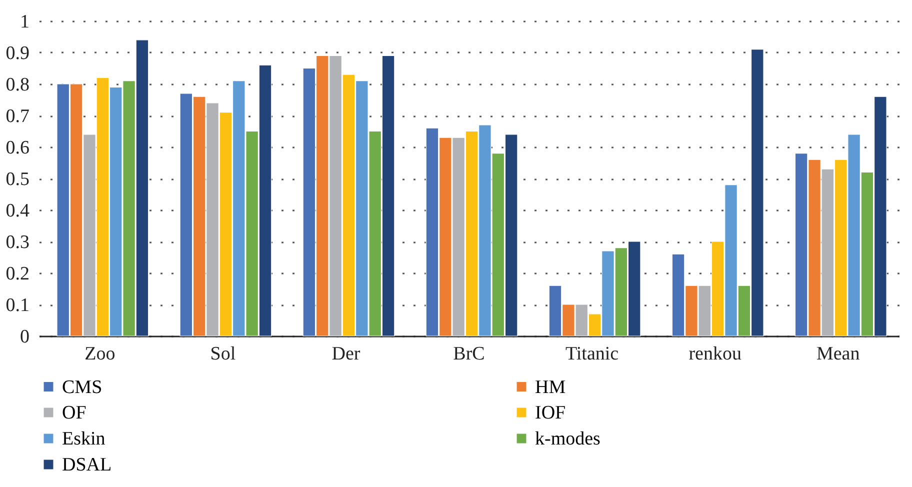  I want to click on y-tick-label: 0.1, so click(18, 305).